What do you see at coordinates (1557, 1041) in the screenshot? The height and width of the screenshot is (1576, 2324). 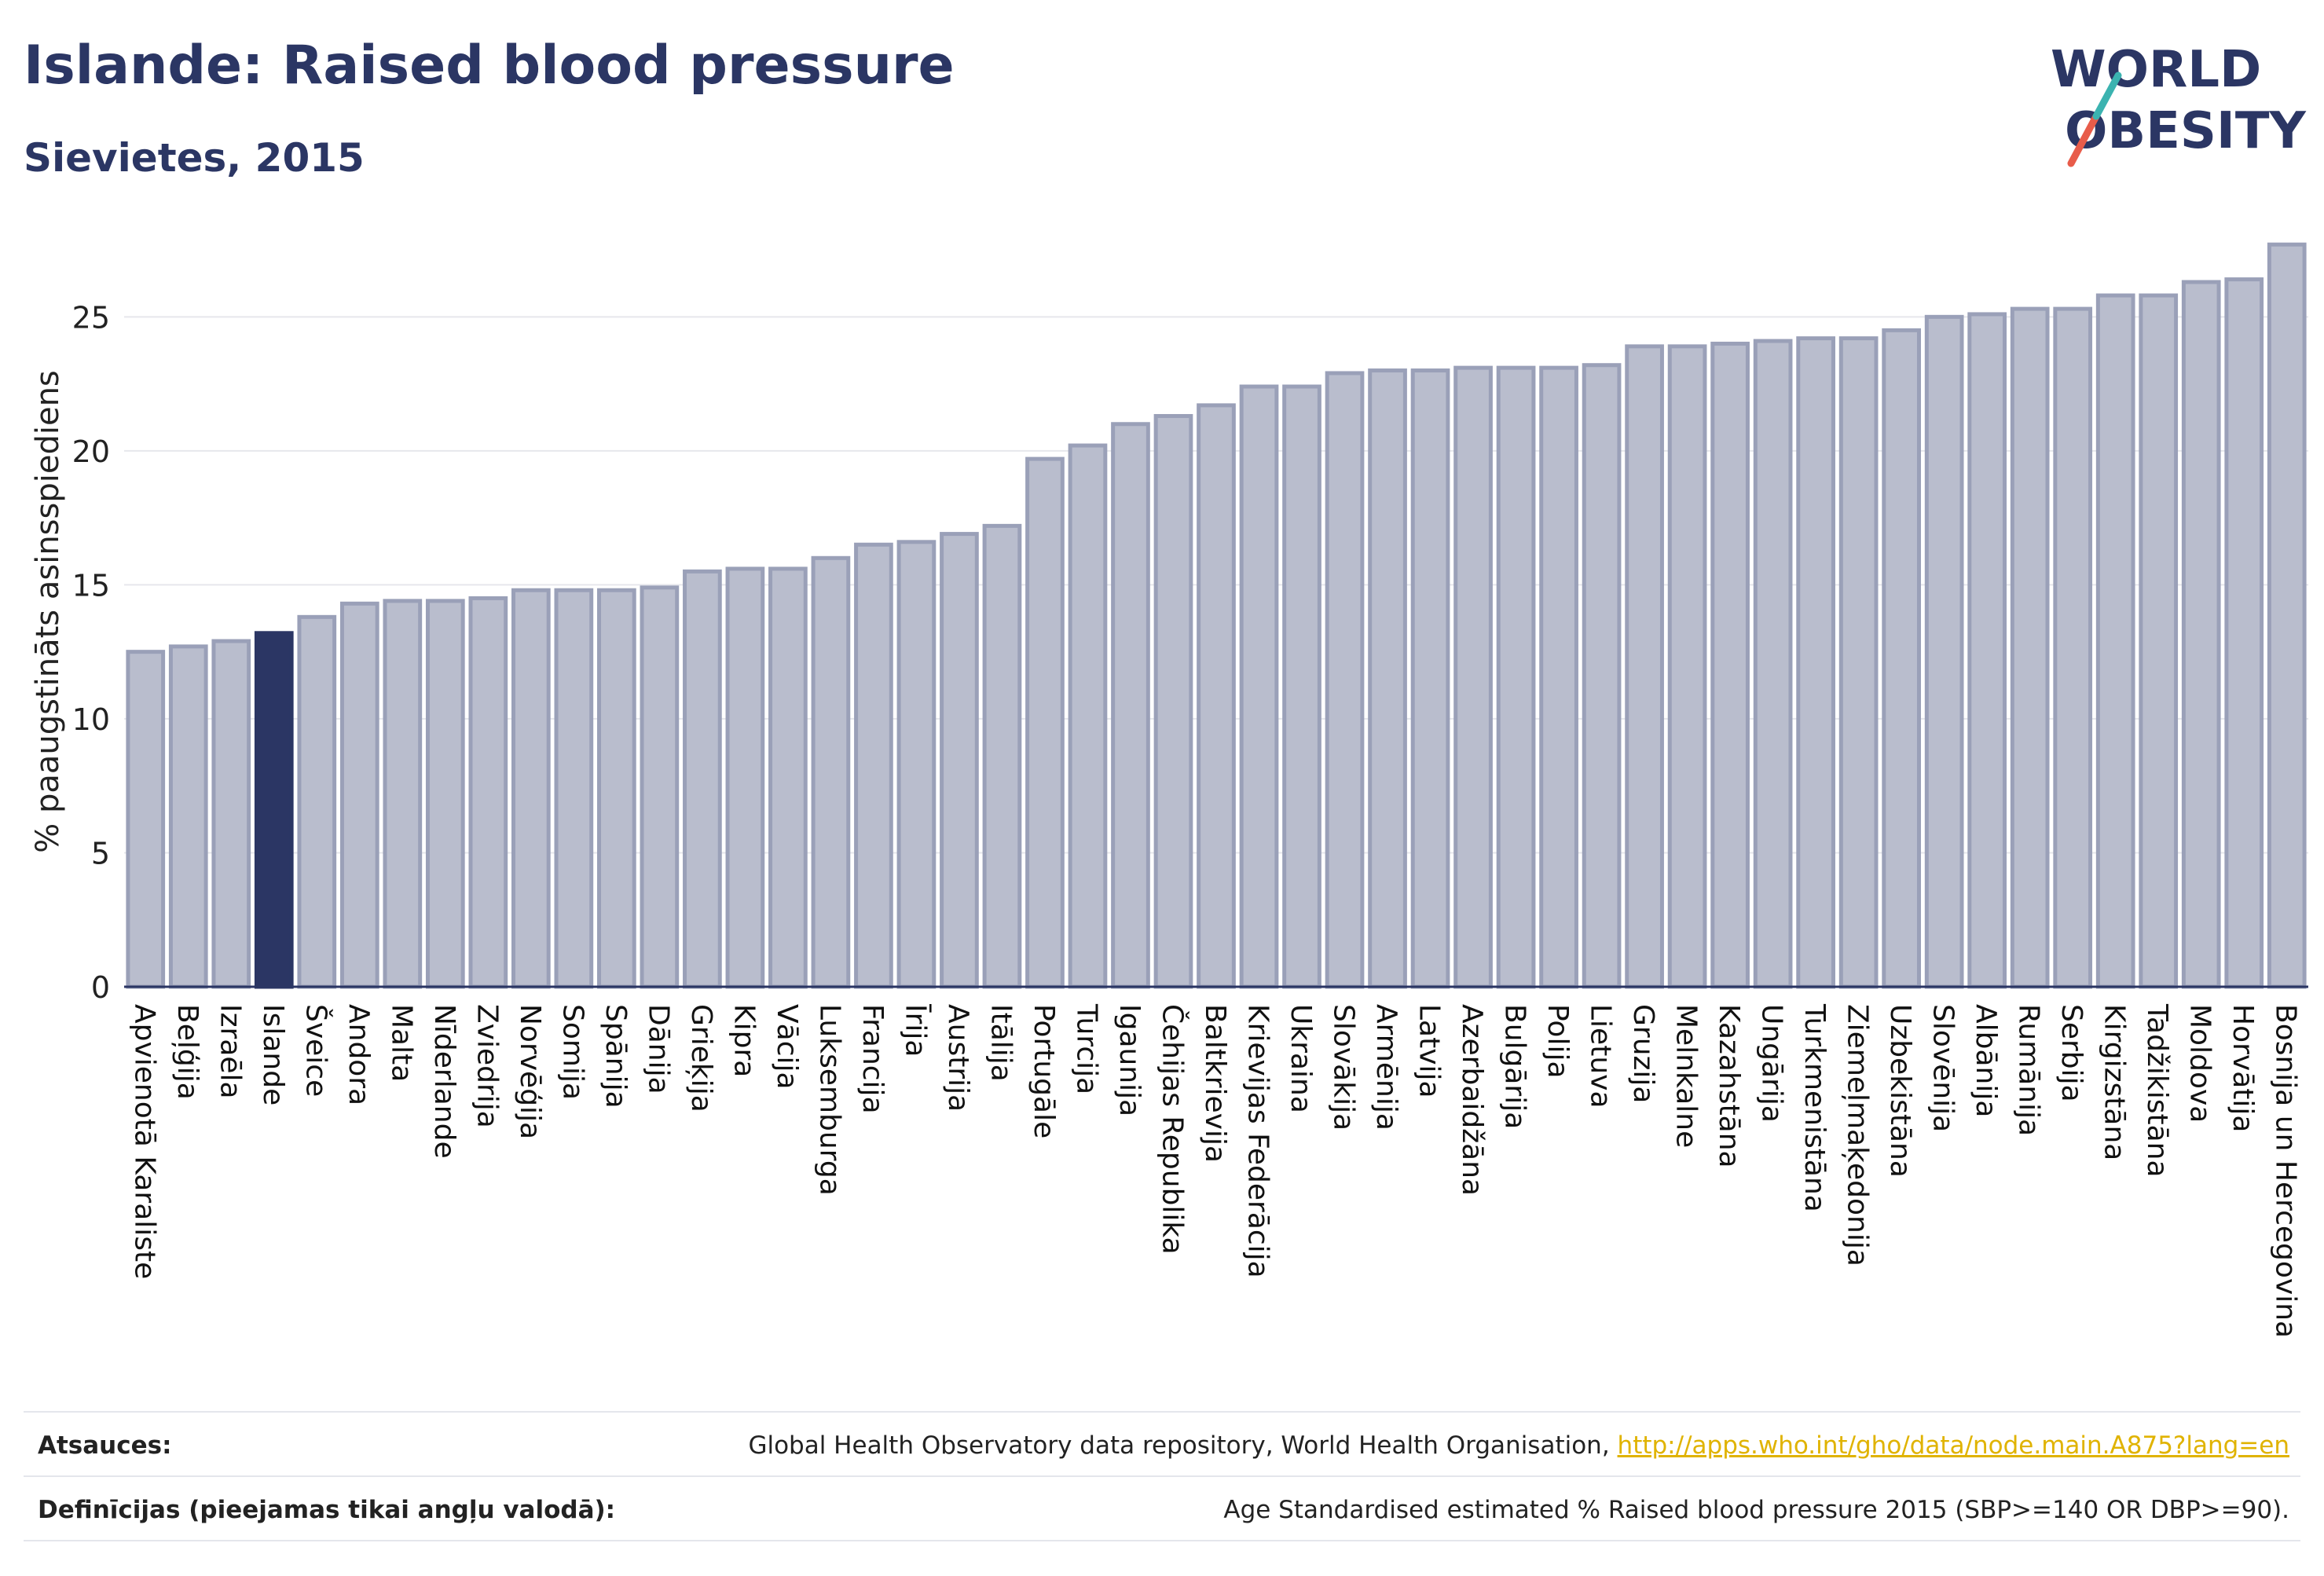 I see `x-tick-label: Polija` at bounding box center [1557, 1041].